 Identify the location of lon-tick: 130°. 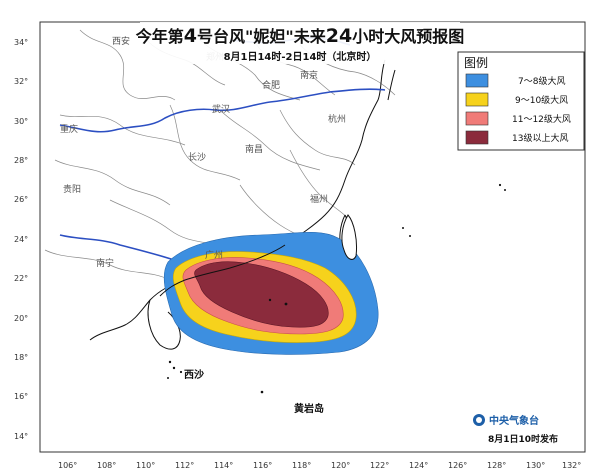
(535, 465).